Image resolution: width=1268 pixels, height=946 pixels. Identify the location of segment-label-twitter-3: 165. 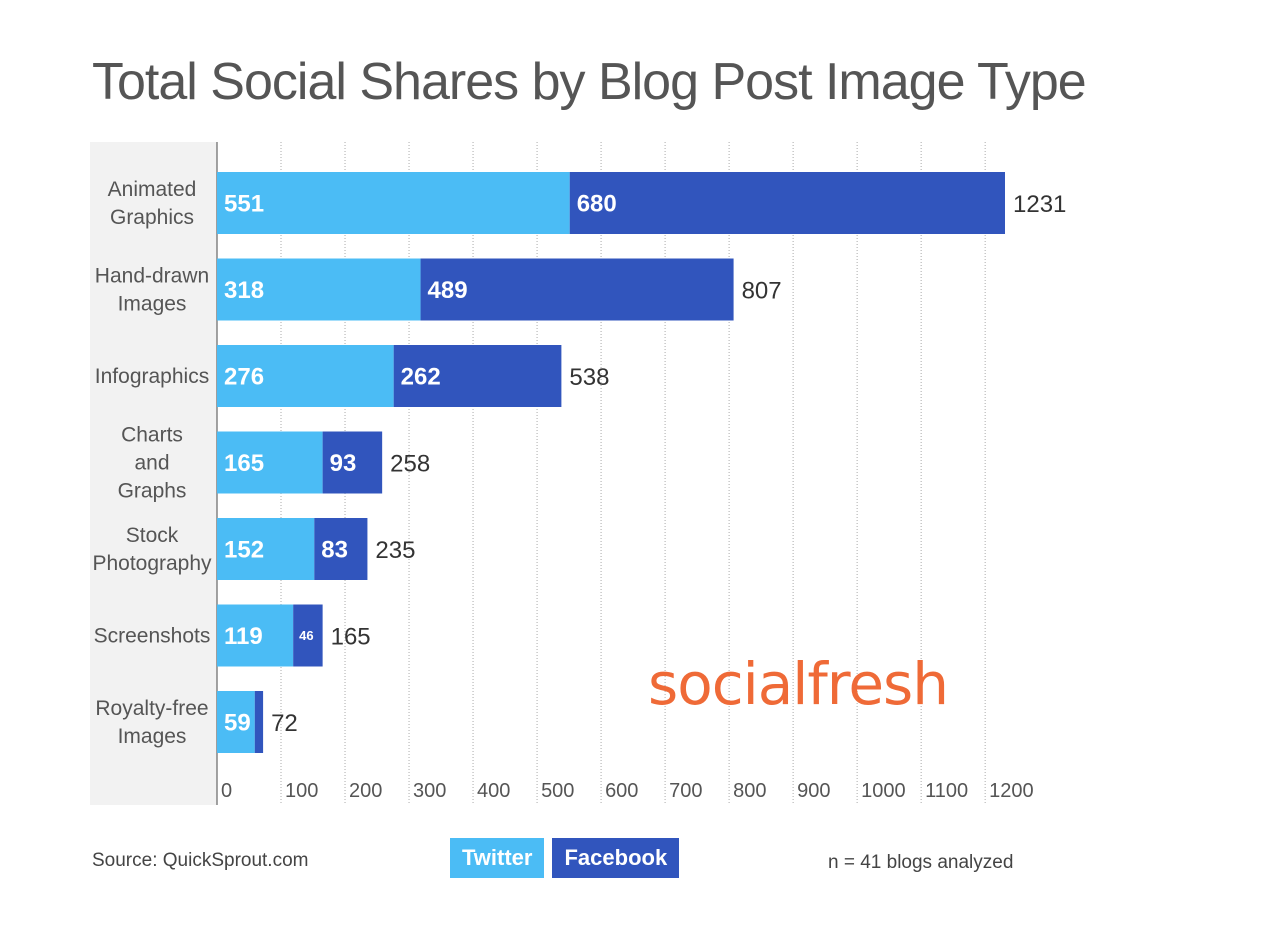
(244, 463).